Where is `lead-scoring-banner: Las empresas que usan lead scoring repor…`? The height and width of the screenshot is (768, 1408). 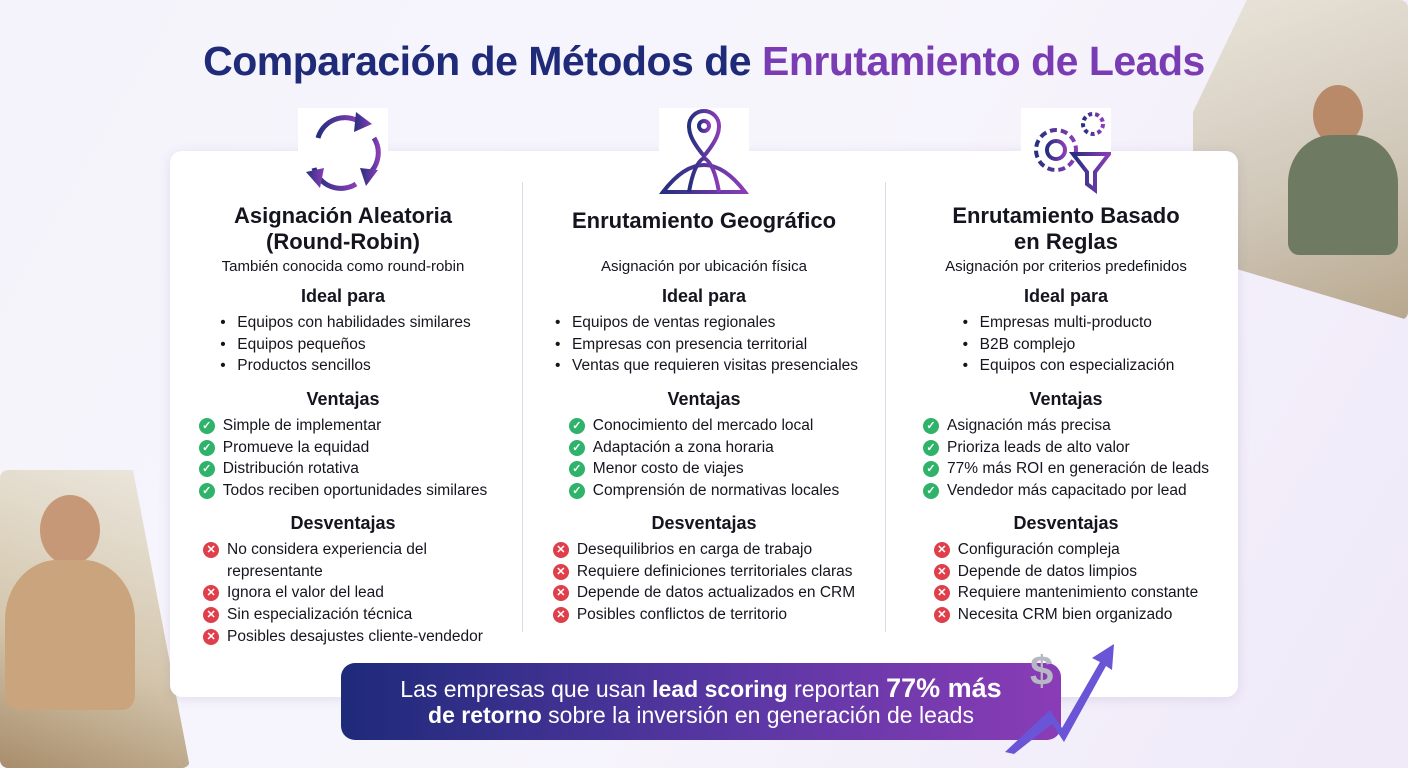
lead-scoring-banner: Las empresas que usan lead scoring repor… is located at coordinates (701, 701).